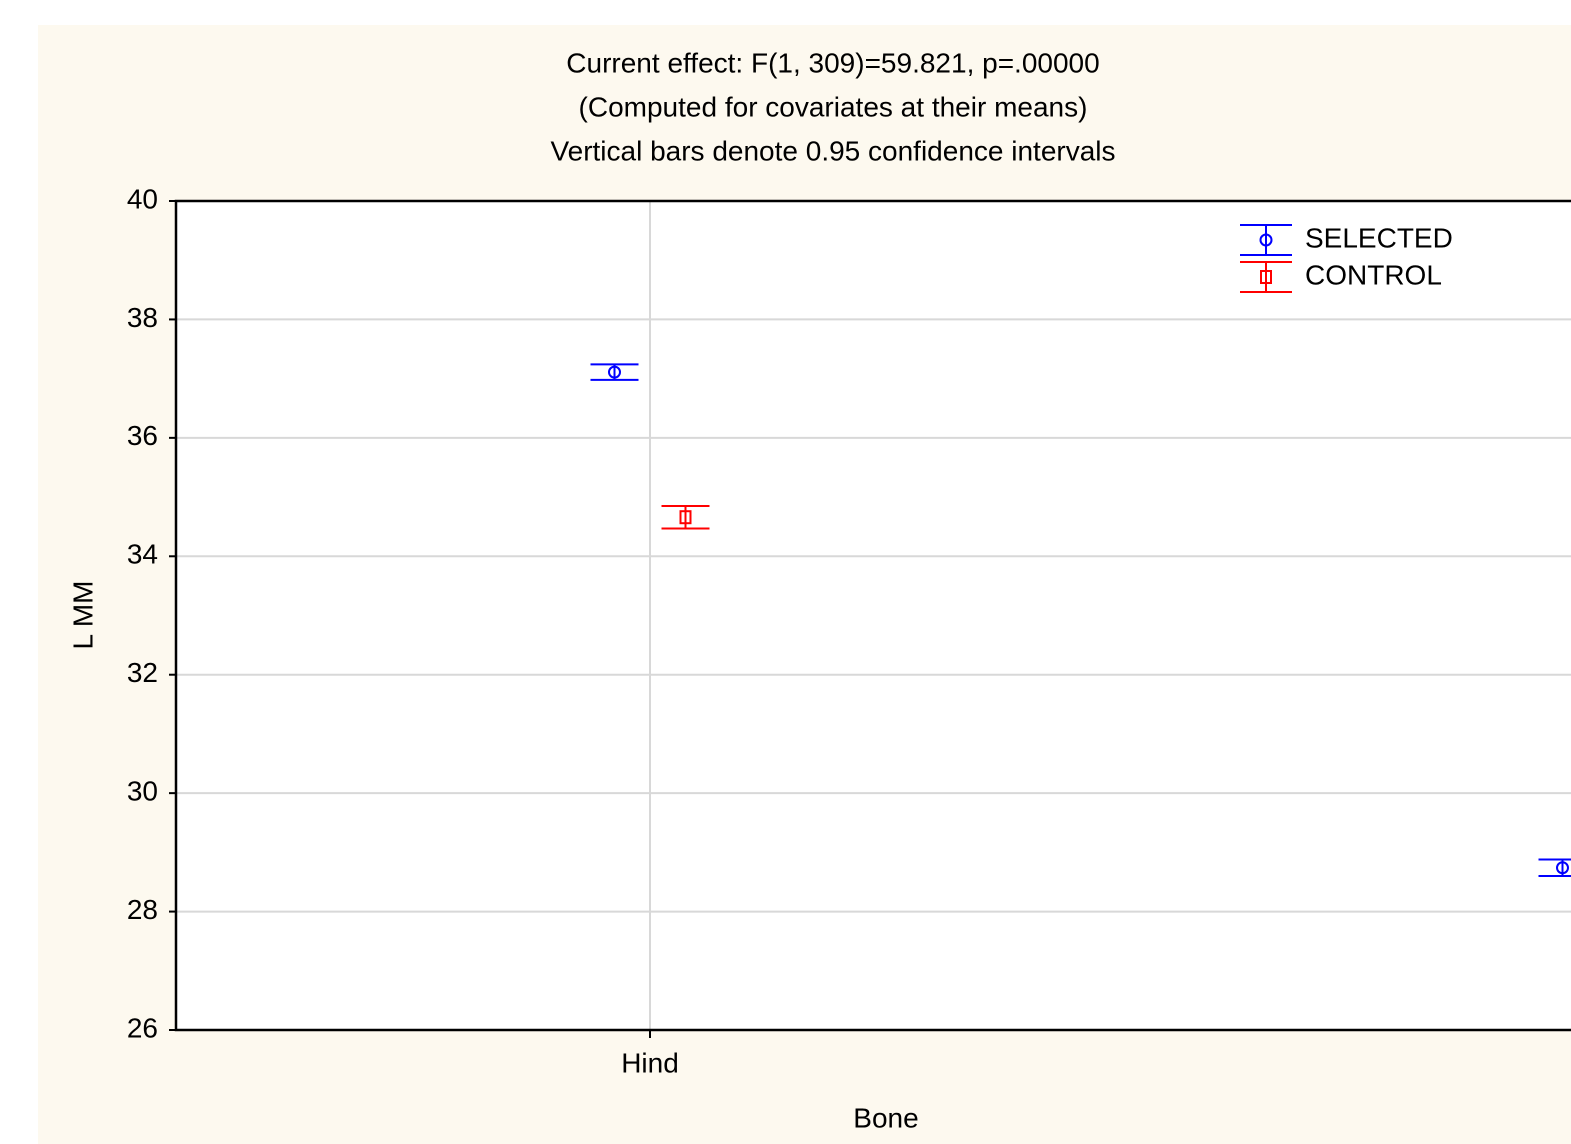 The image size is (1571, 1144). Describe the element at coordinates (1570, 1062) in the screenshot. I see `x-tick-label: Fore` at that location.